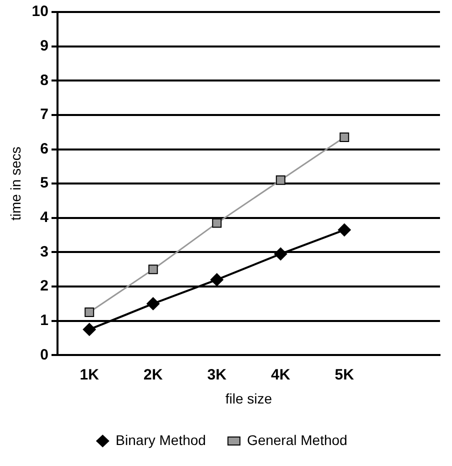  Describe the element at coordinates (15, 183) in the screenshot. I see `y-axis-title: time in secs` at that location.